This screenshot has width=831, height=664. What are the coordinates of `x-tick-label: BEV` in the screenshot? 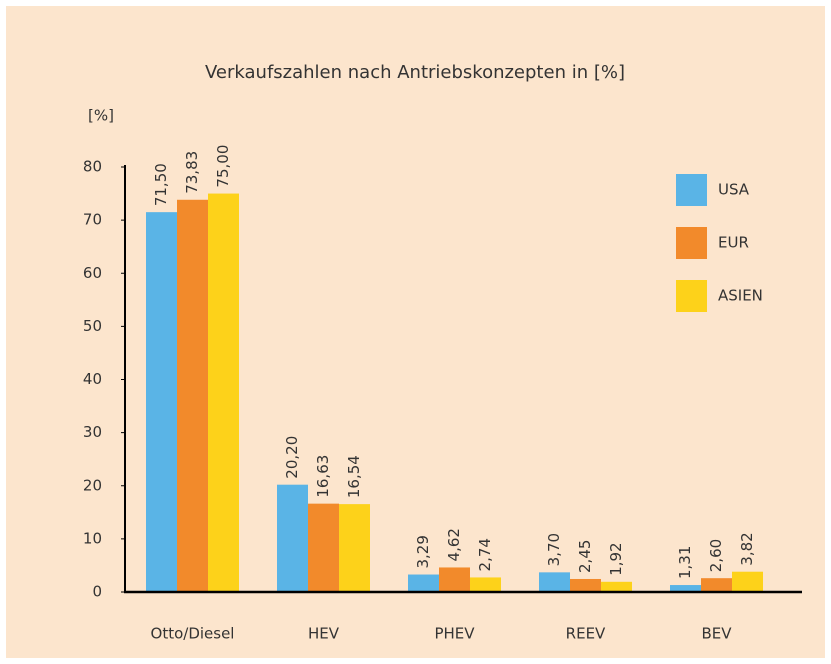 It's located at (716, 634).